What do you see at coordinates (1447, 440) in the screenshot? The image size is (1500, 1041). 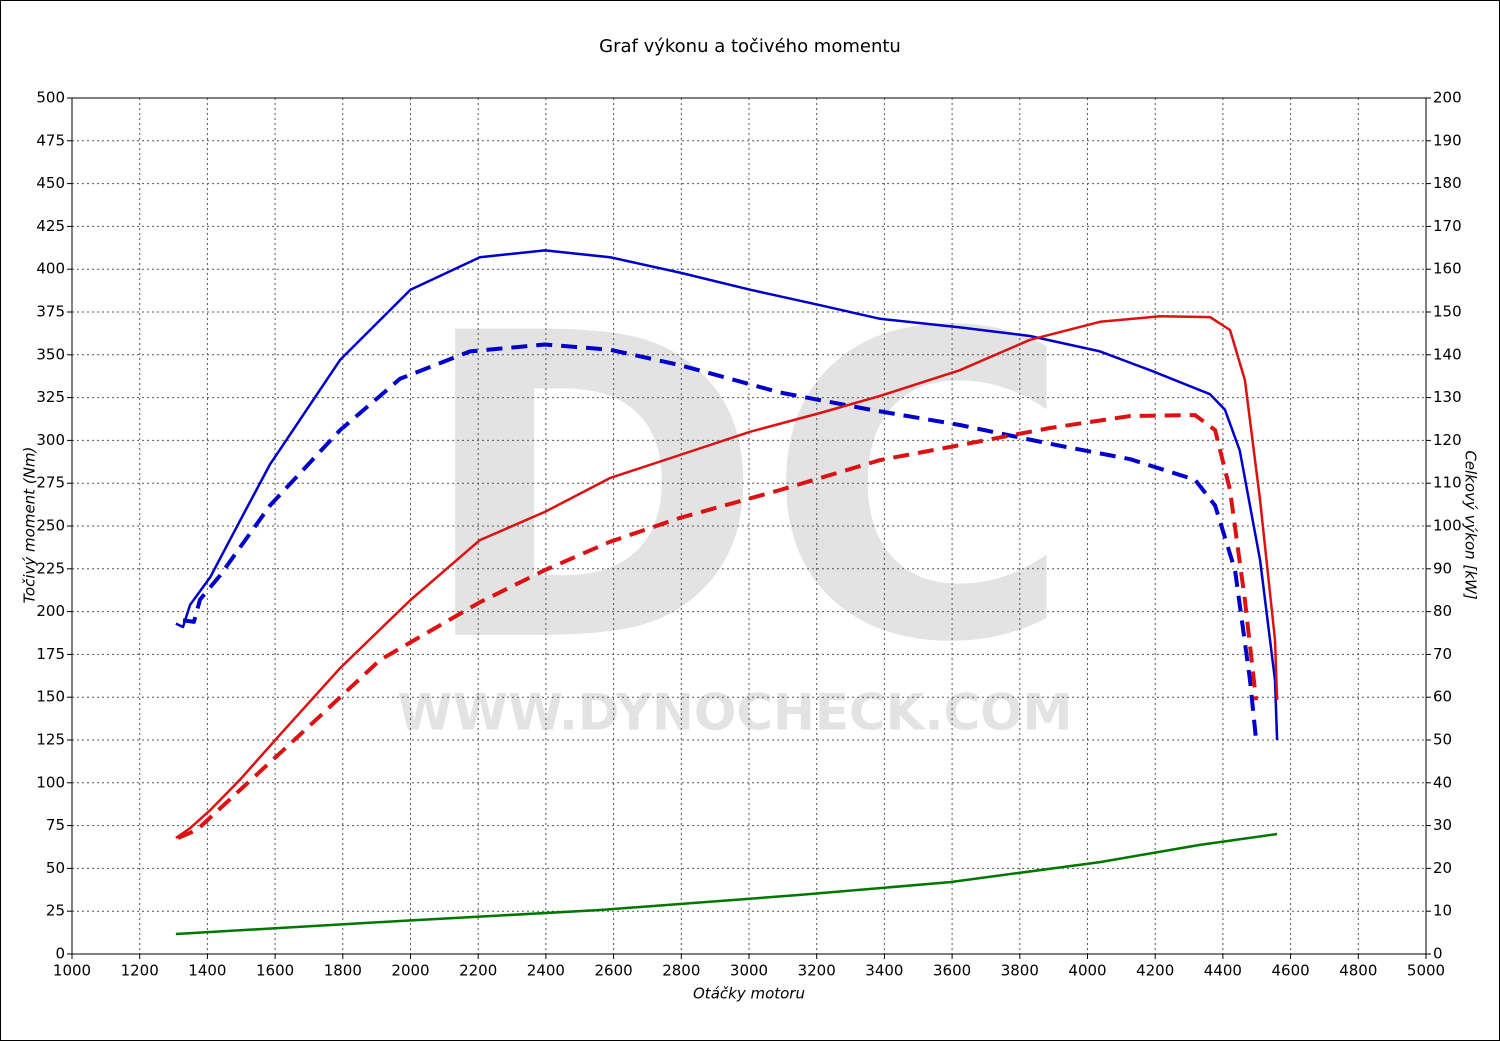 I see `y2-tick-label: 120` at bounding box center [1447, 440].